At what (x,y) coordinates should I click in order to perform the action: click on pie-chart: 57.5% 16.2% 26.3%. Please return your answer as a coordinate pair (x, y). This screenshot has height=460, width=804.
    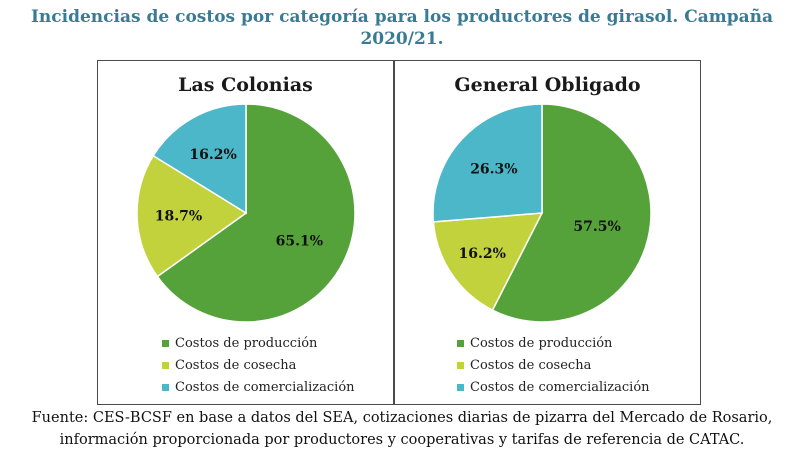
    Looking at the image, I should click on (542, 213).